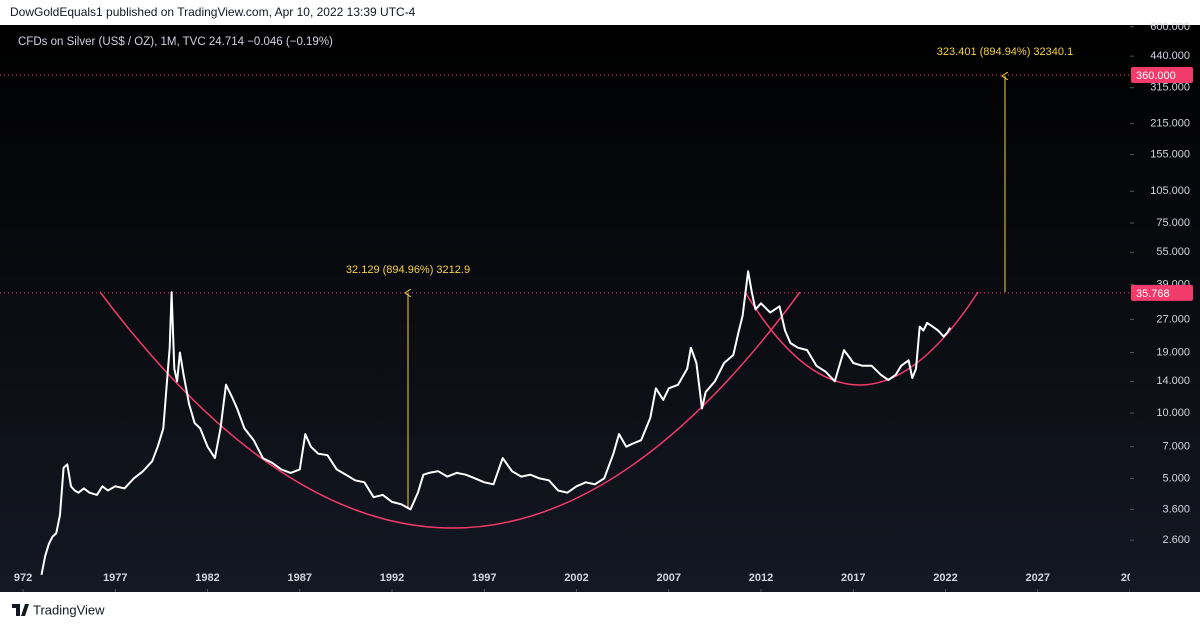 This screenshot has height=628, width=1200. Describe the element at coordinates (1173, 252) in the screenshot. I see `y-tick-label: 55.000` at that location.